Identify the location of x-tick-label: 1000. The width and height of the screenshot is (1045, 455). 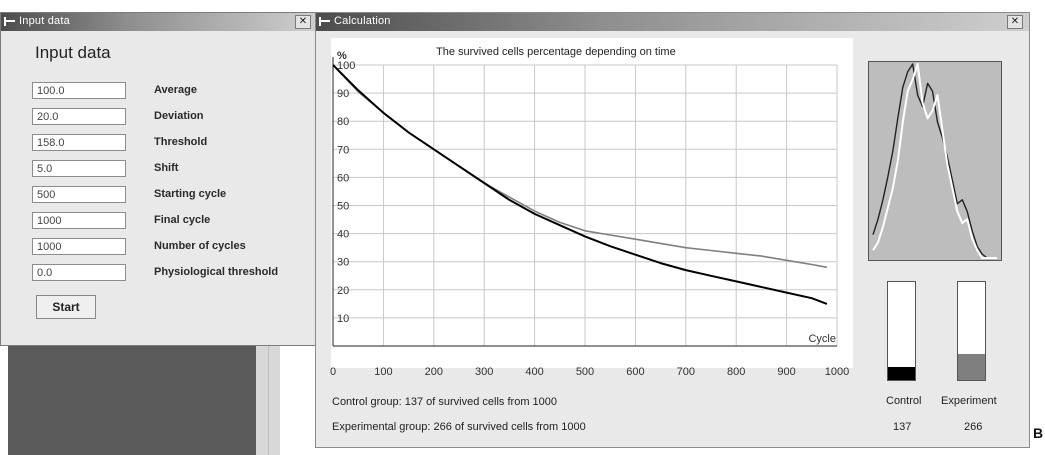
(837, 372).